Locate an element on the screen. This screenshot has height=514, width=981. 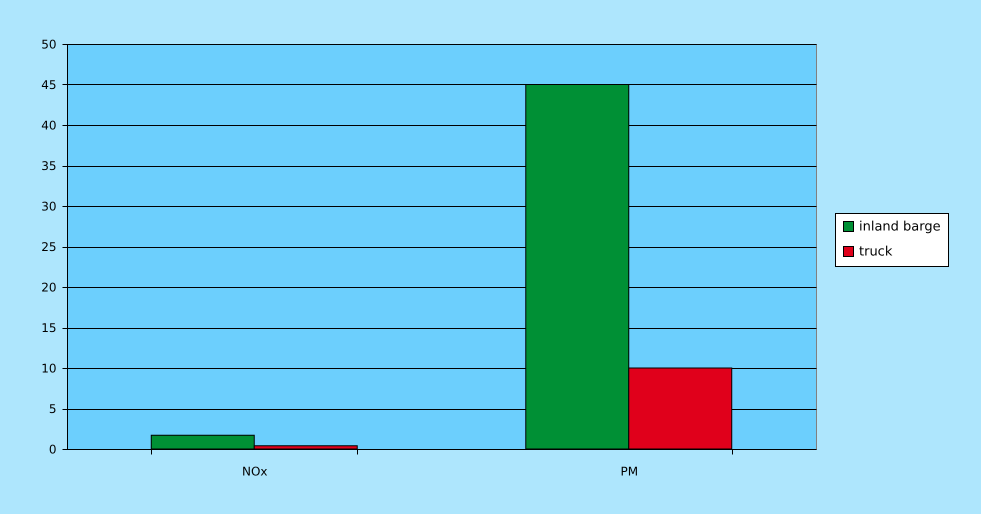
y-tick-label: 10 is located at coordinates (48, 369).